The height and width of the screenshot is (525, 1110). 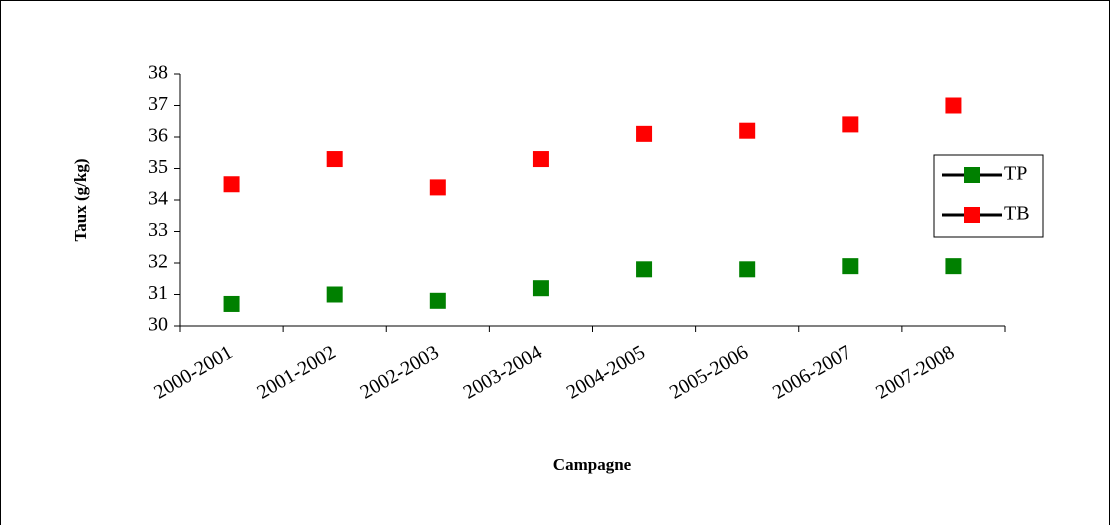 I want to click on legend-box, so click(x=988, y=196).